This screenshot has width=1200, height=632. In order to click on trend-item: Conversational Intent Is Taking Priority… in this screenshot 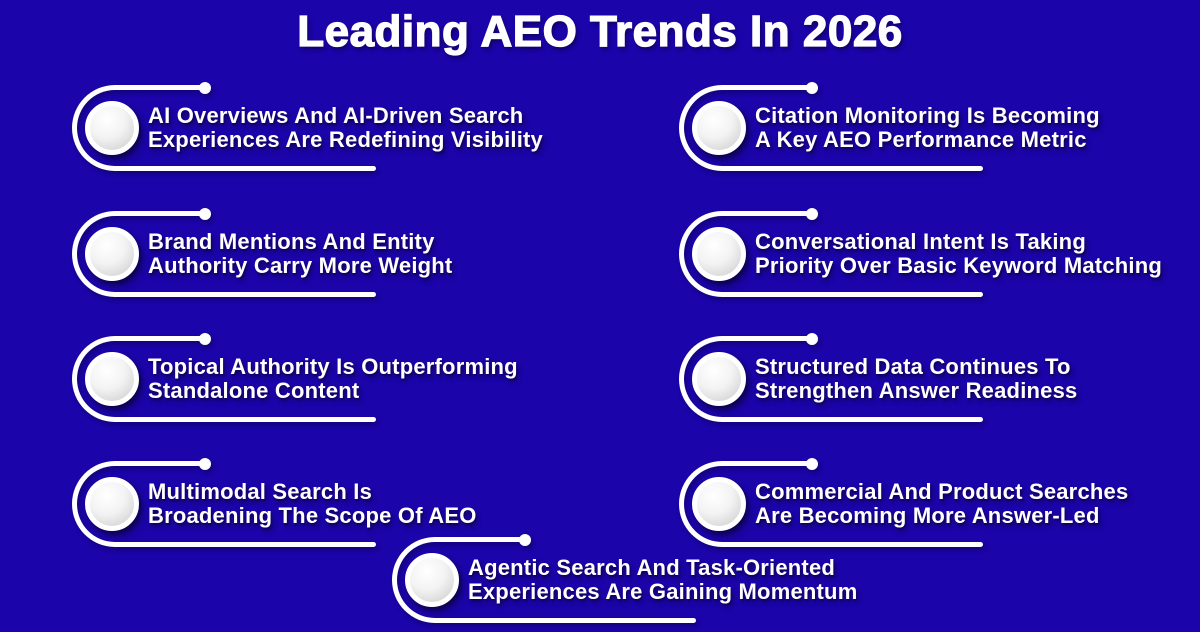, I will do `click(939, 256)`.